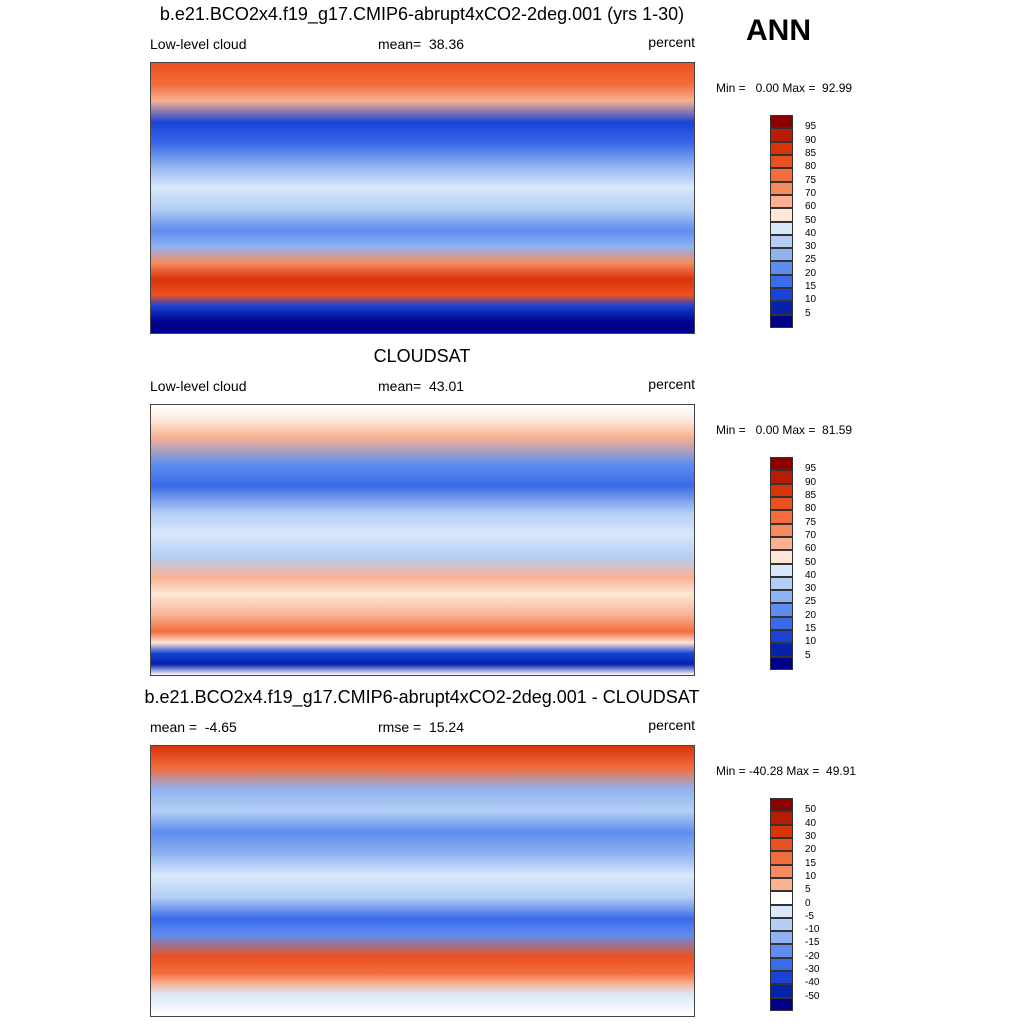  What do you see at coordinates (809, 916) in the screenshot?
I see `colorbar-label: -5` at bounding box center [809, 916].